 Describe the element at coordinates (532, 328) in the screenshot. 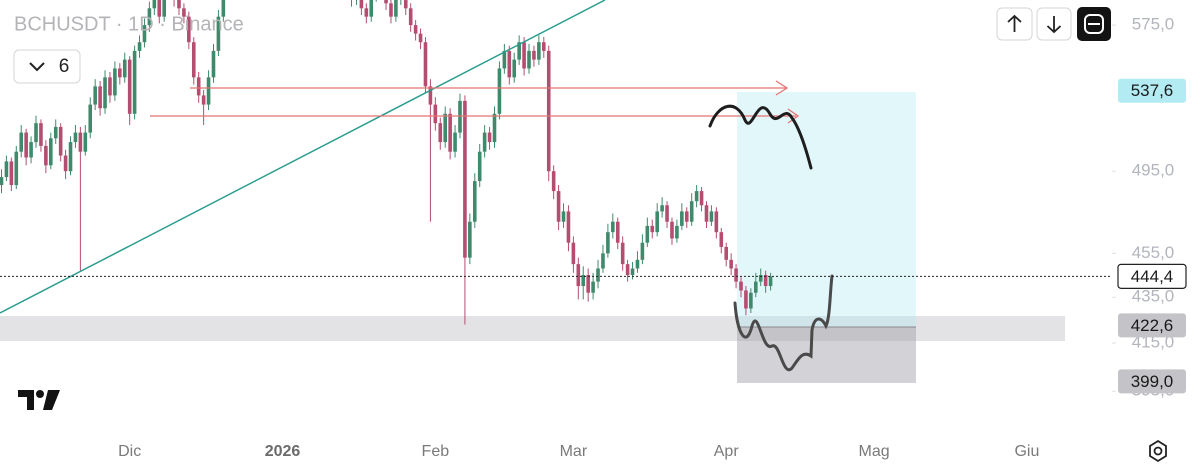

I see `support-zone` at that location.